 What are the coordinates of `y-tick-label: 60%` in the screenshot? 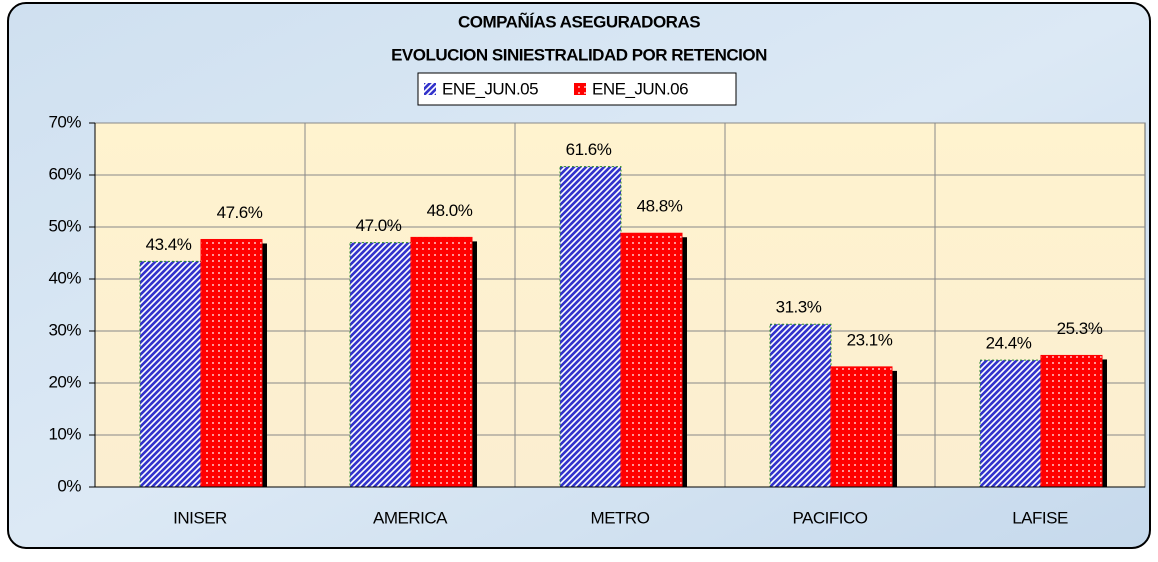 It's located at (64, 173).